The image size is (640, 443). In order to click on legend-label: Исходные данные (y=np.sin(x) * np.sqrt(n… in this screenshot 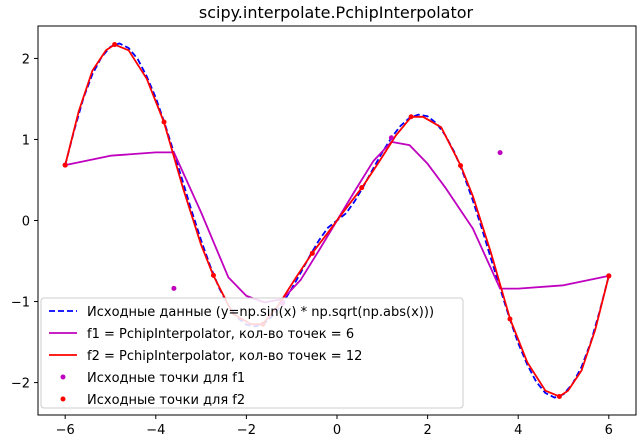, I will do `click(260, 312)`.